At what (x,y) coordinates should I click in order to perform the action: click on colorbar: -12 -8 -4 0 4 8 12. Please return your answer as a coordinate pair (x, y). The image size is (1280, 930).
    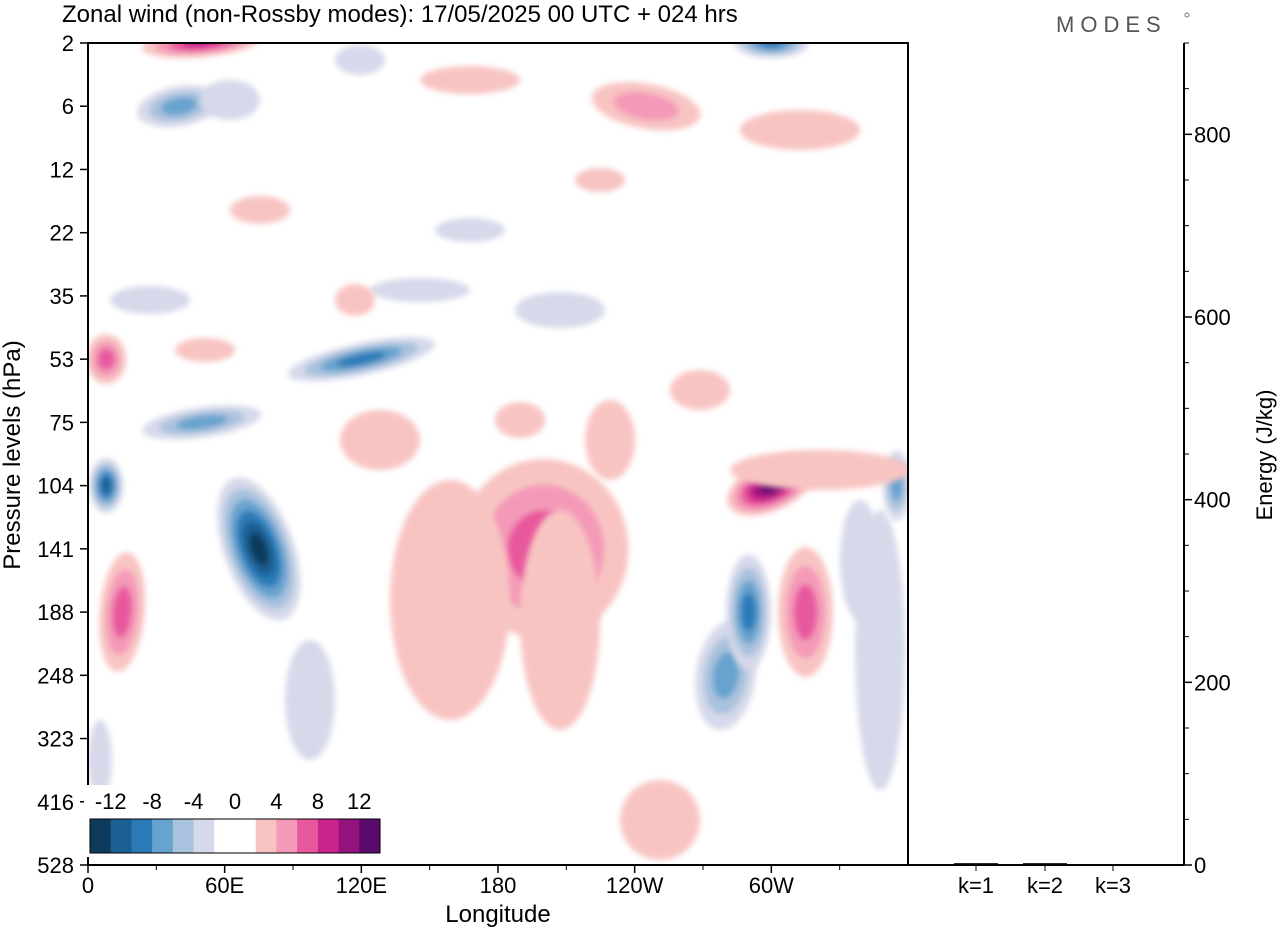
    Looking at the image, I should click on (236, 821).